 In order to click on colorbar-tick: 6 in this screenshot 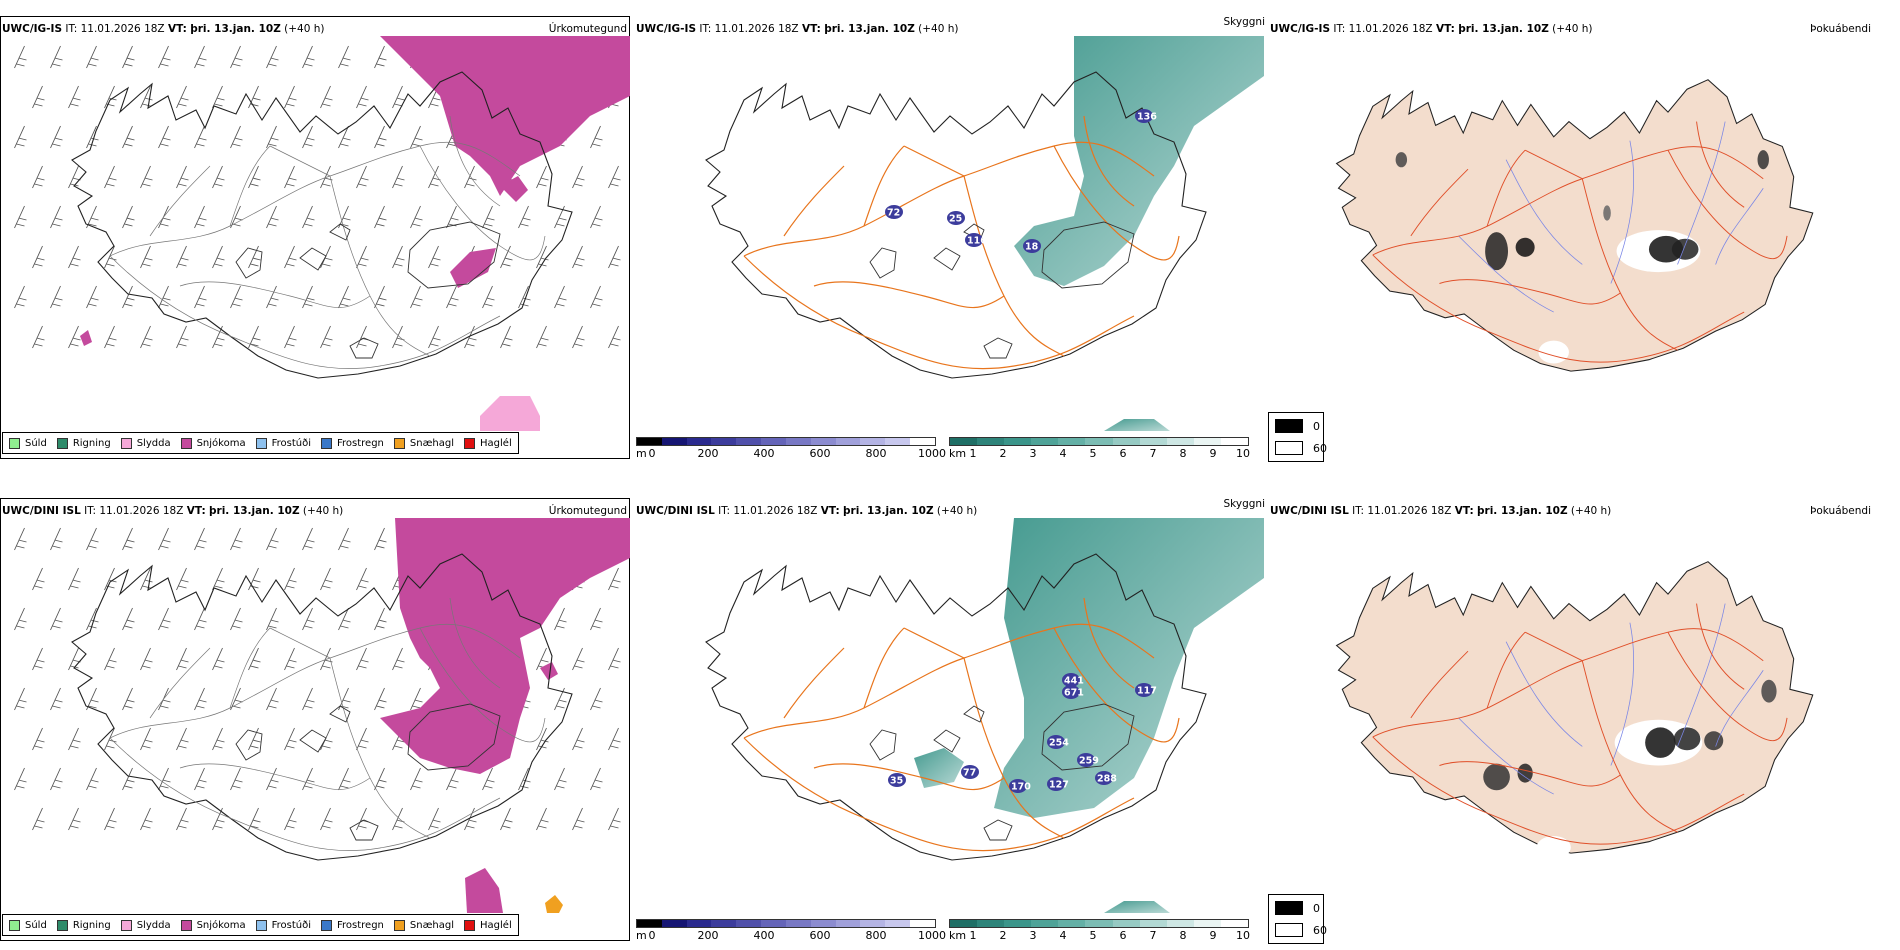, I will do `click(1123, 935)`.